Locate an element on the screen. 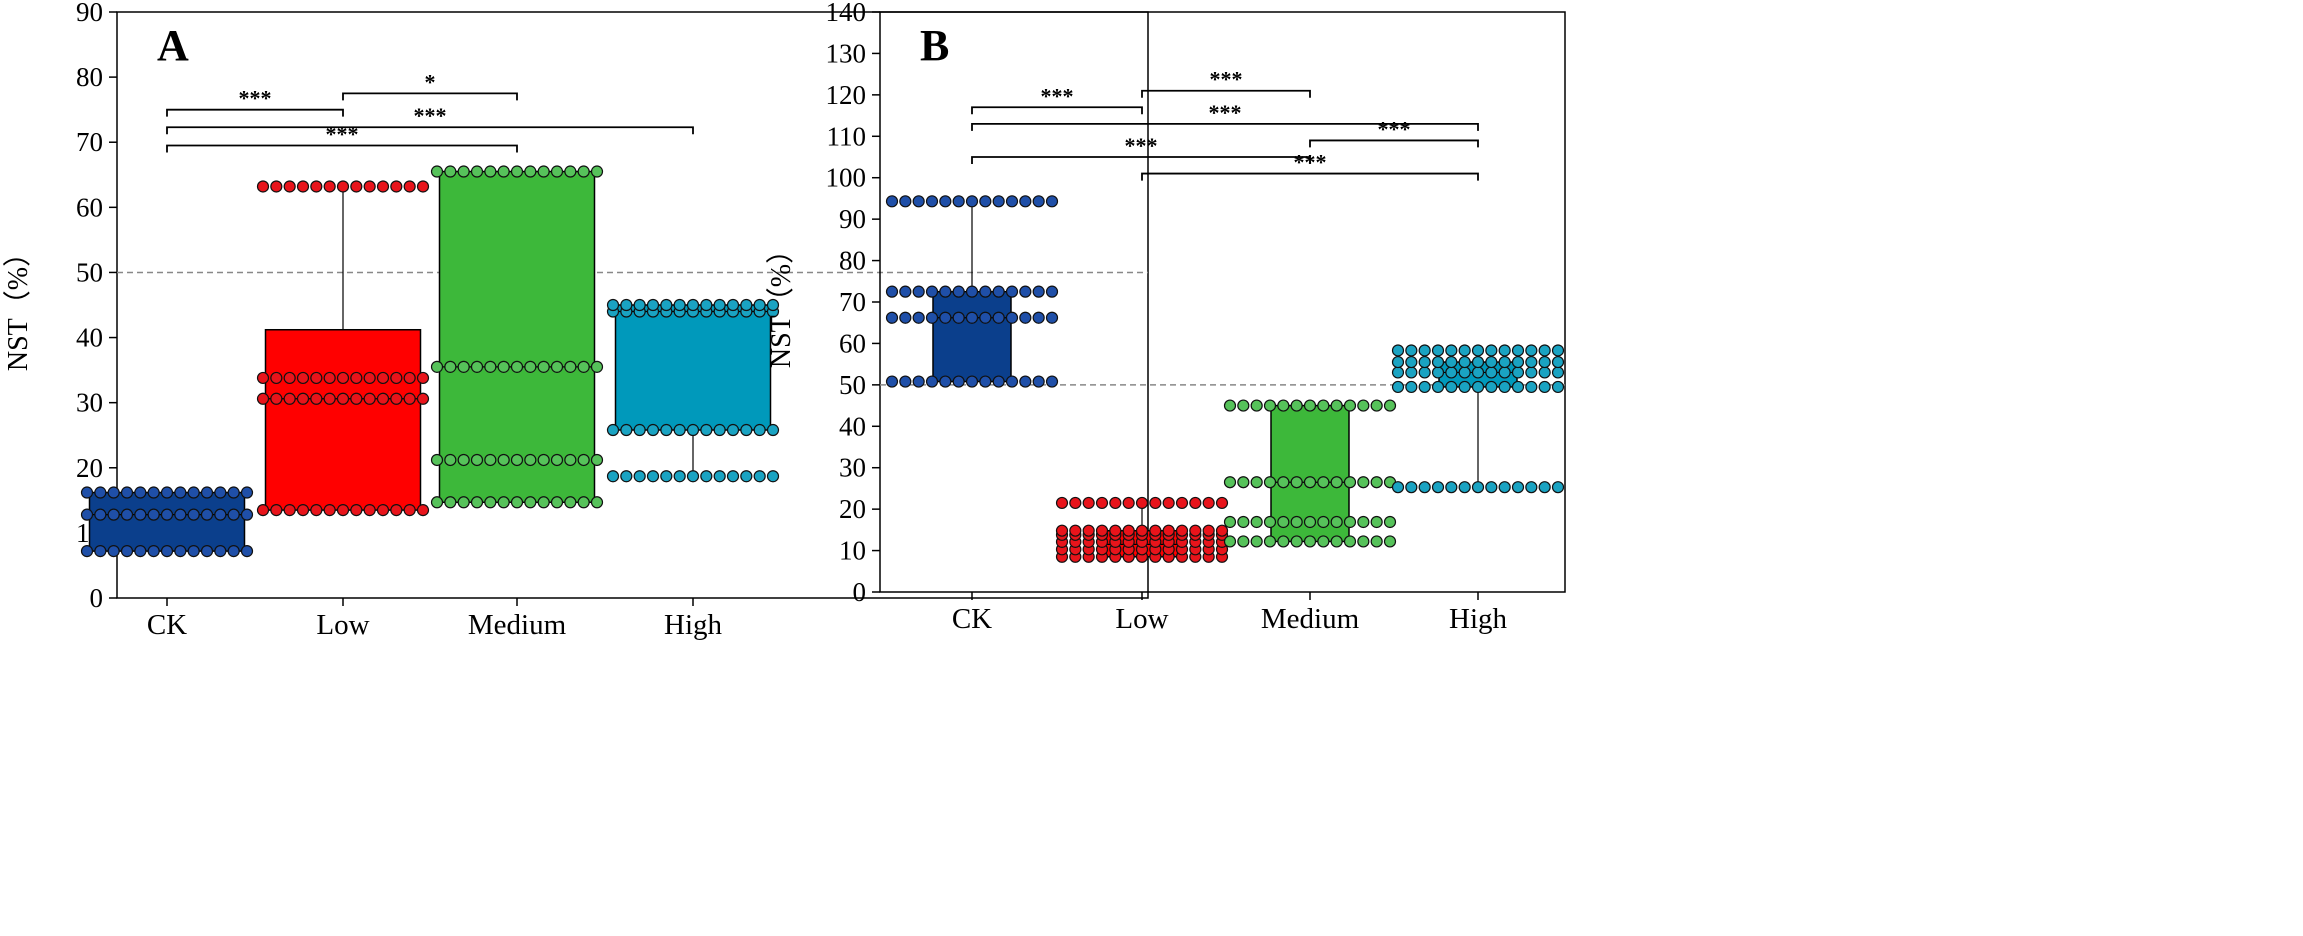 Image resolution: width=2303 pixels, height=936 pixels. significance-label: * is located at coordinates (430, 81).